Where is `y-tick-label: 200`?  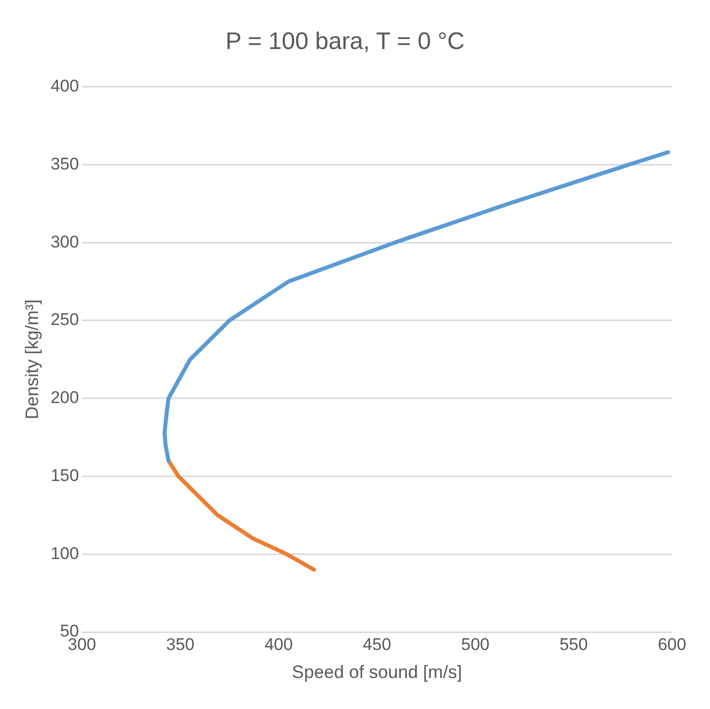 y-tick-label: 200 is located at coordinates (64, 398).